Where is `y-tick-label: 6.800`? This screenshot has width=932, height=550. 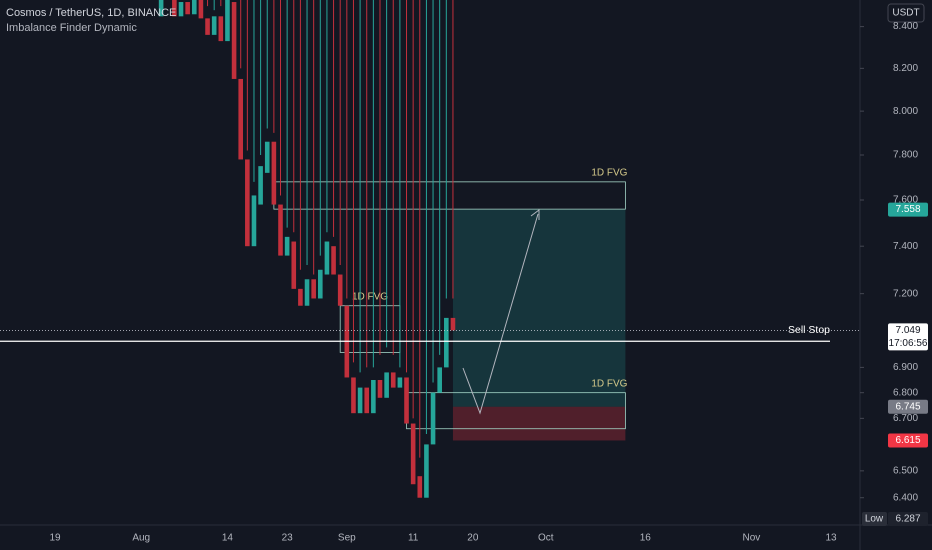 y-tick-label: 6.800 is located at coordinates (905, 392).